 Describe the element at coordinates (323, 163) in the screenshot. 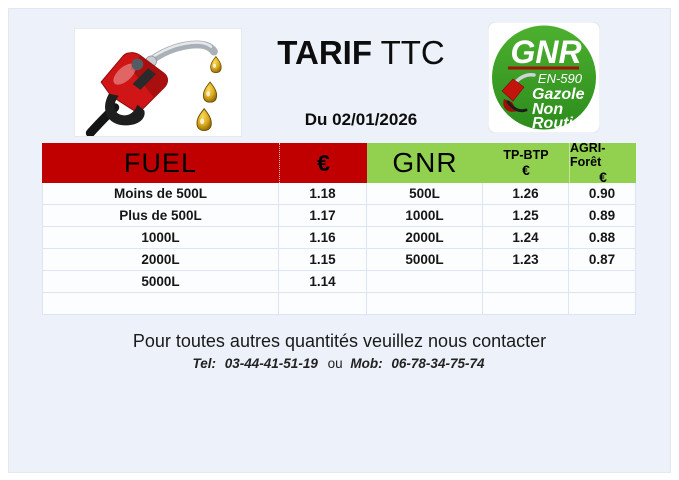

I see `header-fuel-currency: €` at that location.